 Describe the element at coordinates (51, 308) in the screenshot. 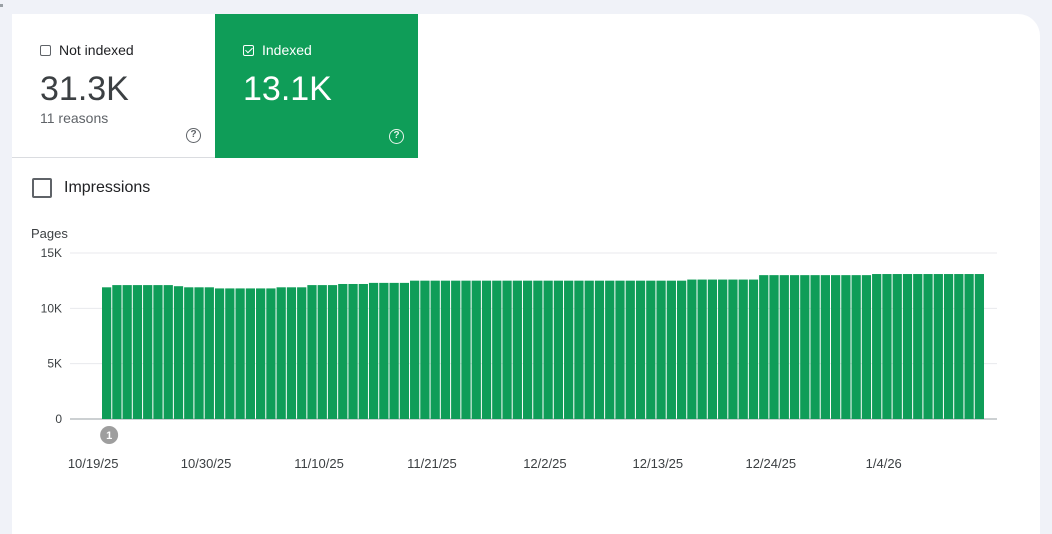

I see `y-tick-label: 10K` at that location.